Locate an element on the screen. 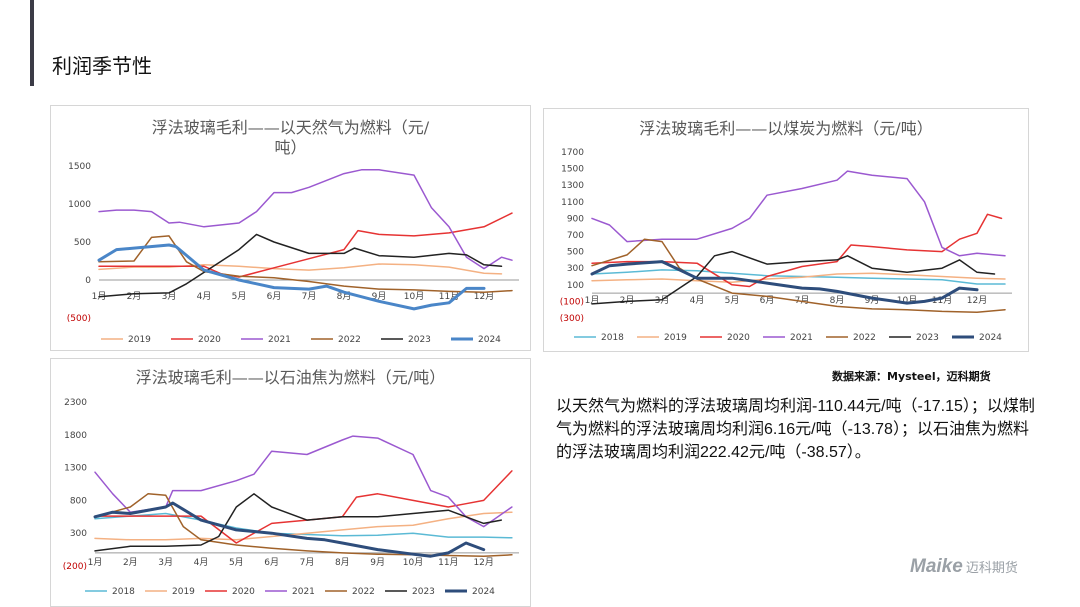  x-tick-label: 8月 is located at coordinates (837, 300).